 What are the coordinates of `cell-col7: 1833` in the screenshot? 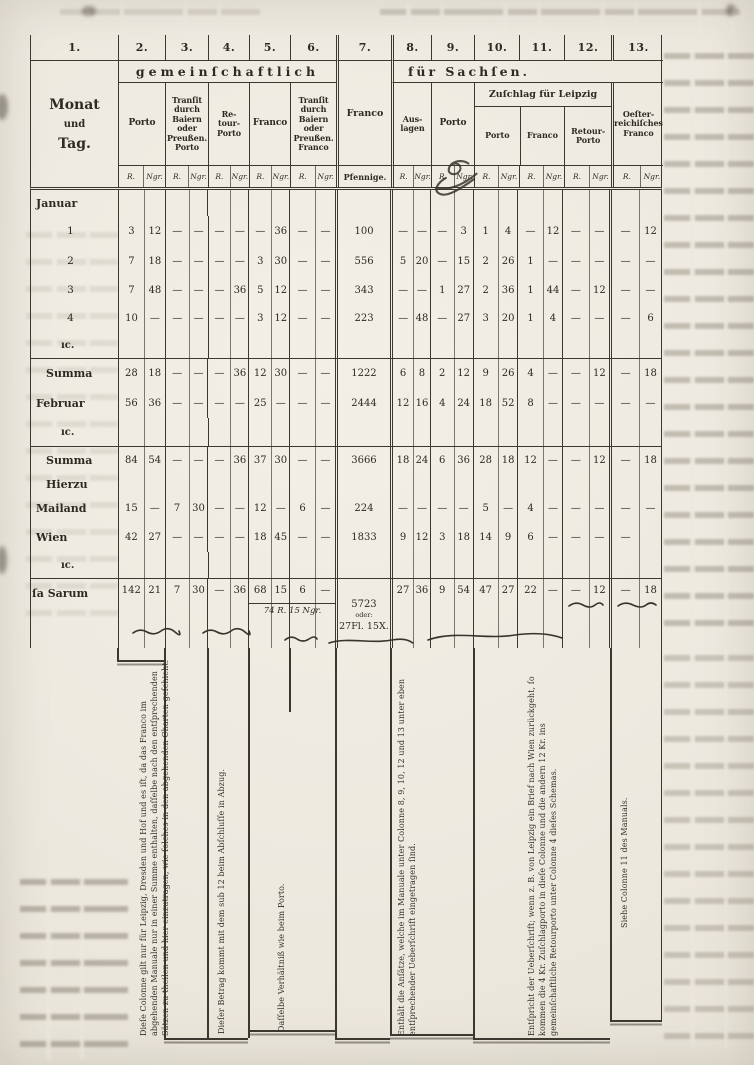 It's located at (362, 537).